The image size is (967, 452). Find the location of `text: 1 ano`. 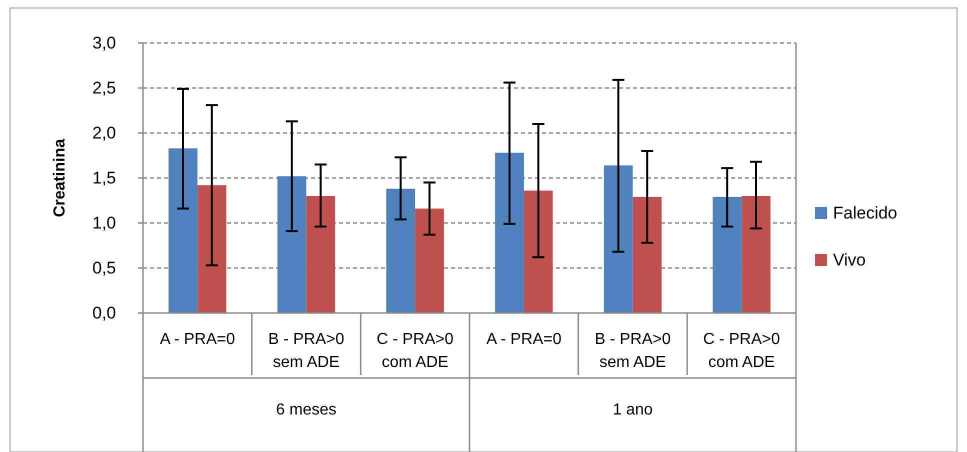

text: 1 ano is located at coordinates (632, 410).